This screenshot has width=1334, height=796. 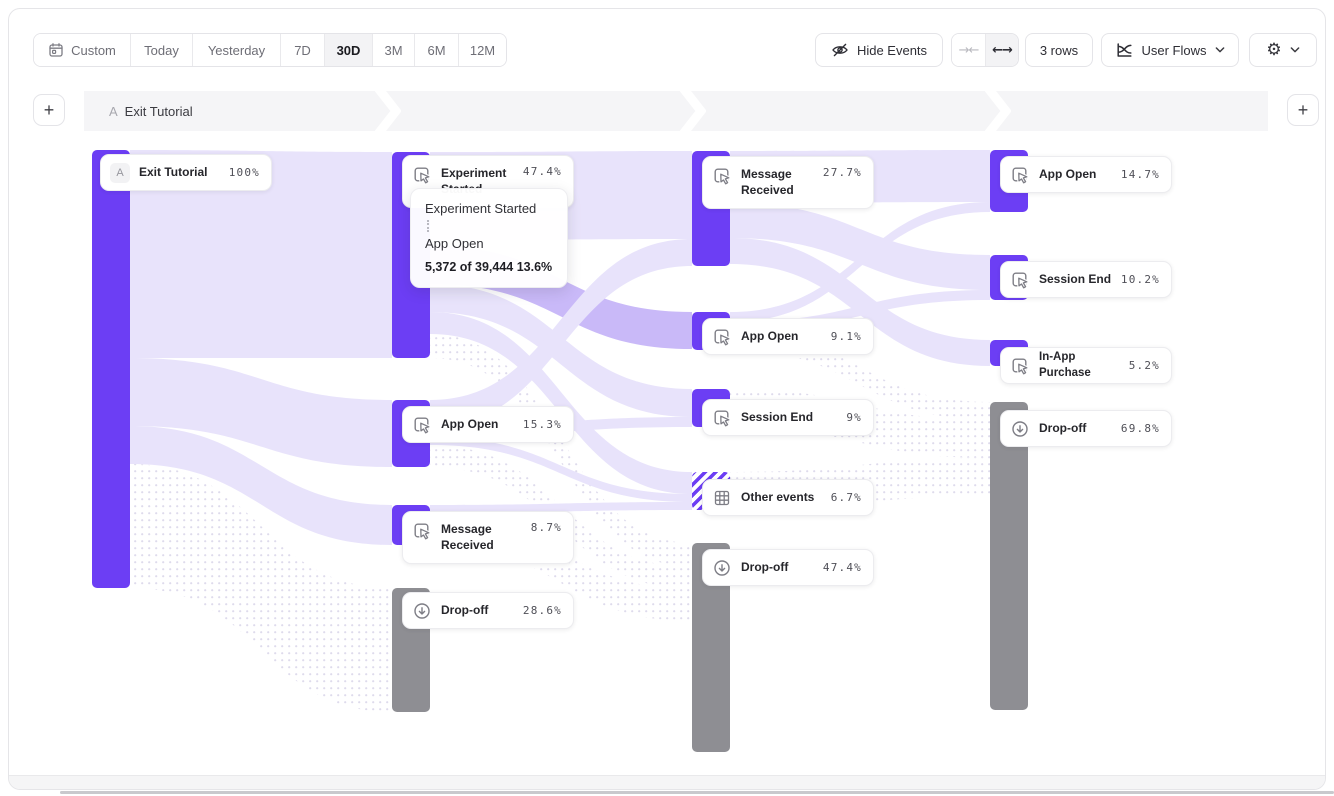 What do you see at coordinates (542, 610) in the screenshot?
I see `node-value: 28.6%` at bounding box center [542, 610].